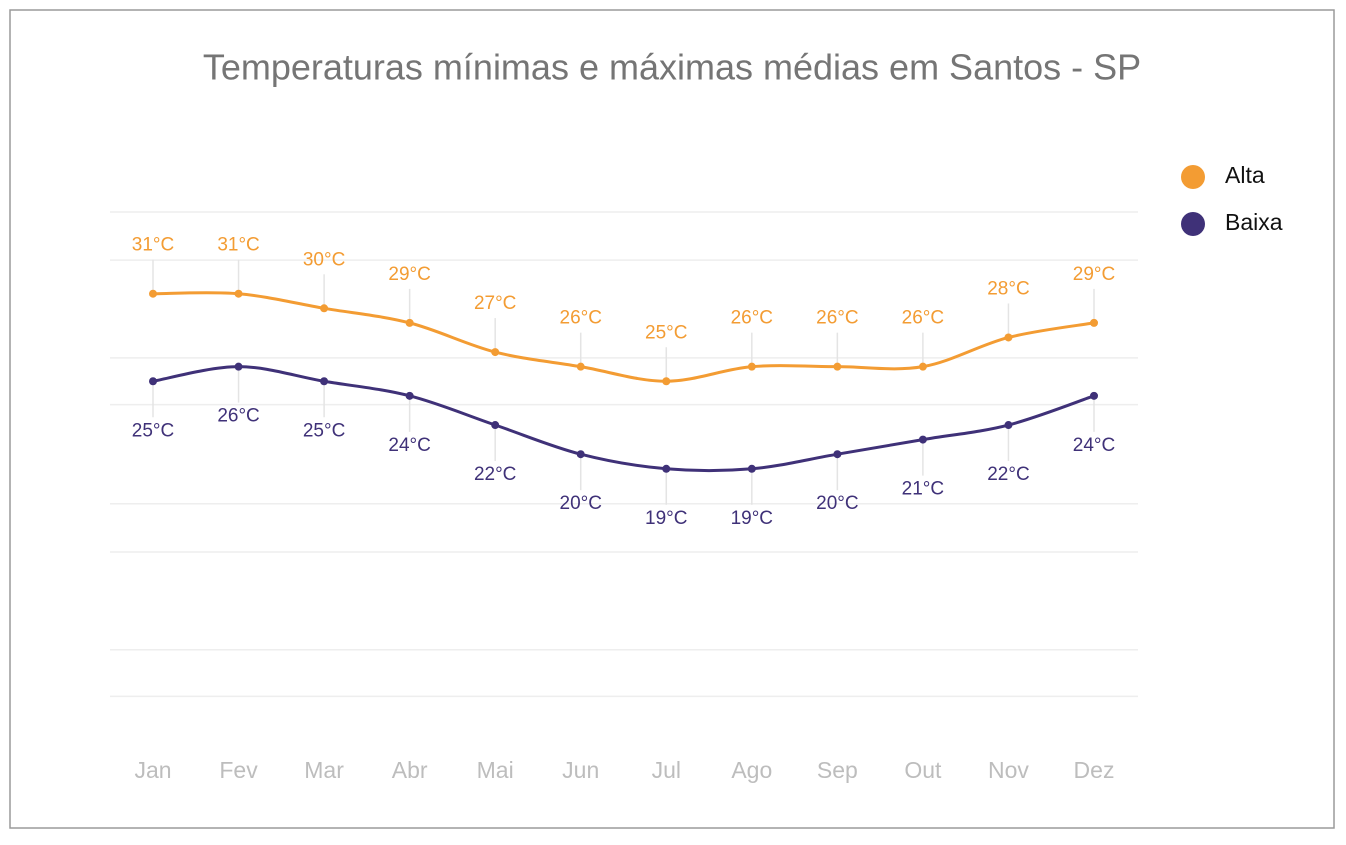 The image size is (1346, 845). What do you see at coordinates (837, 770) in the screenshot?
I see `x-tick-label: Sep` at bounding box center [837, 770].